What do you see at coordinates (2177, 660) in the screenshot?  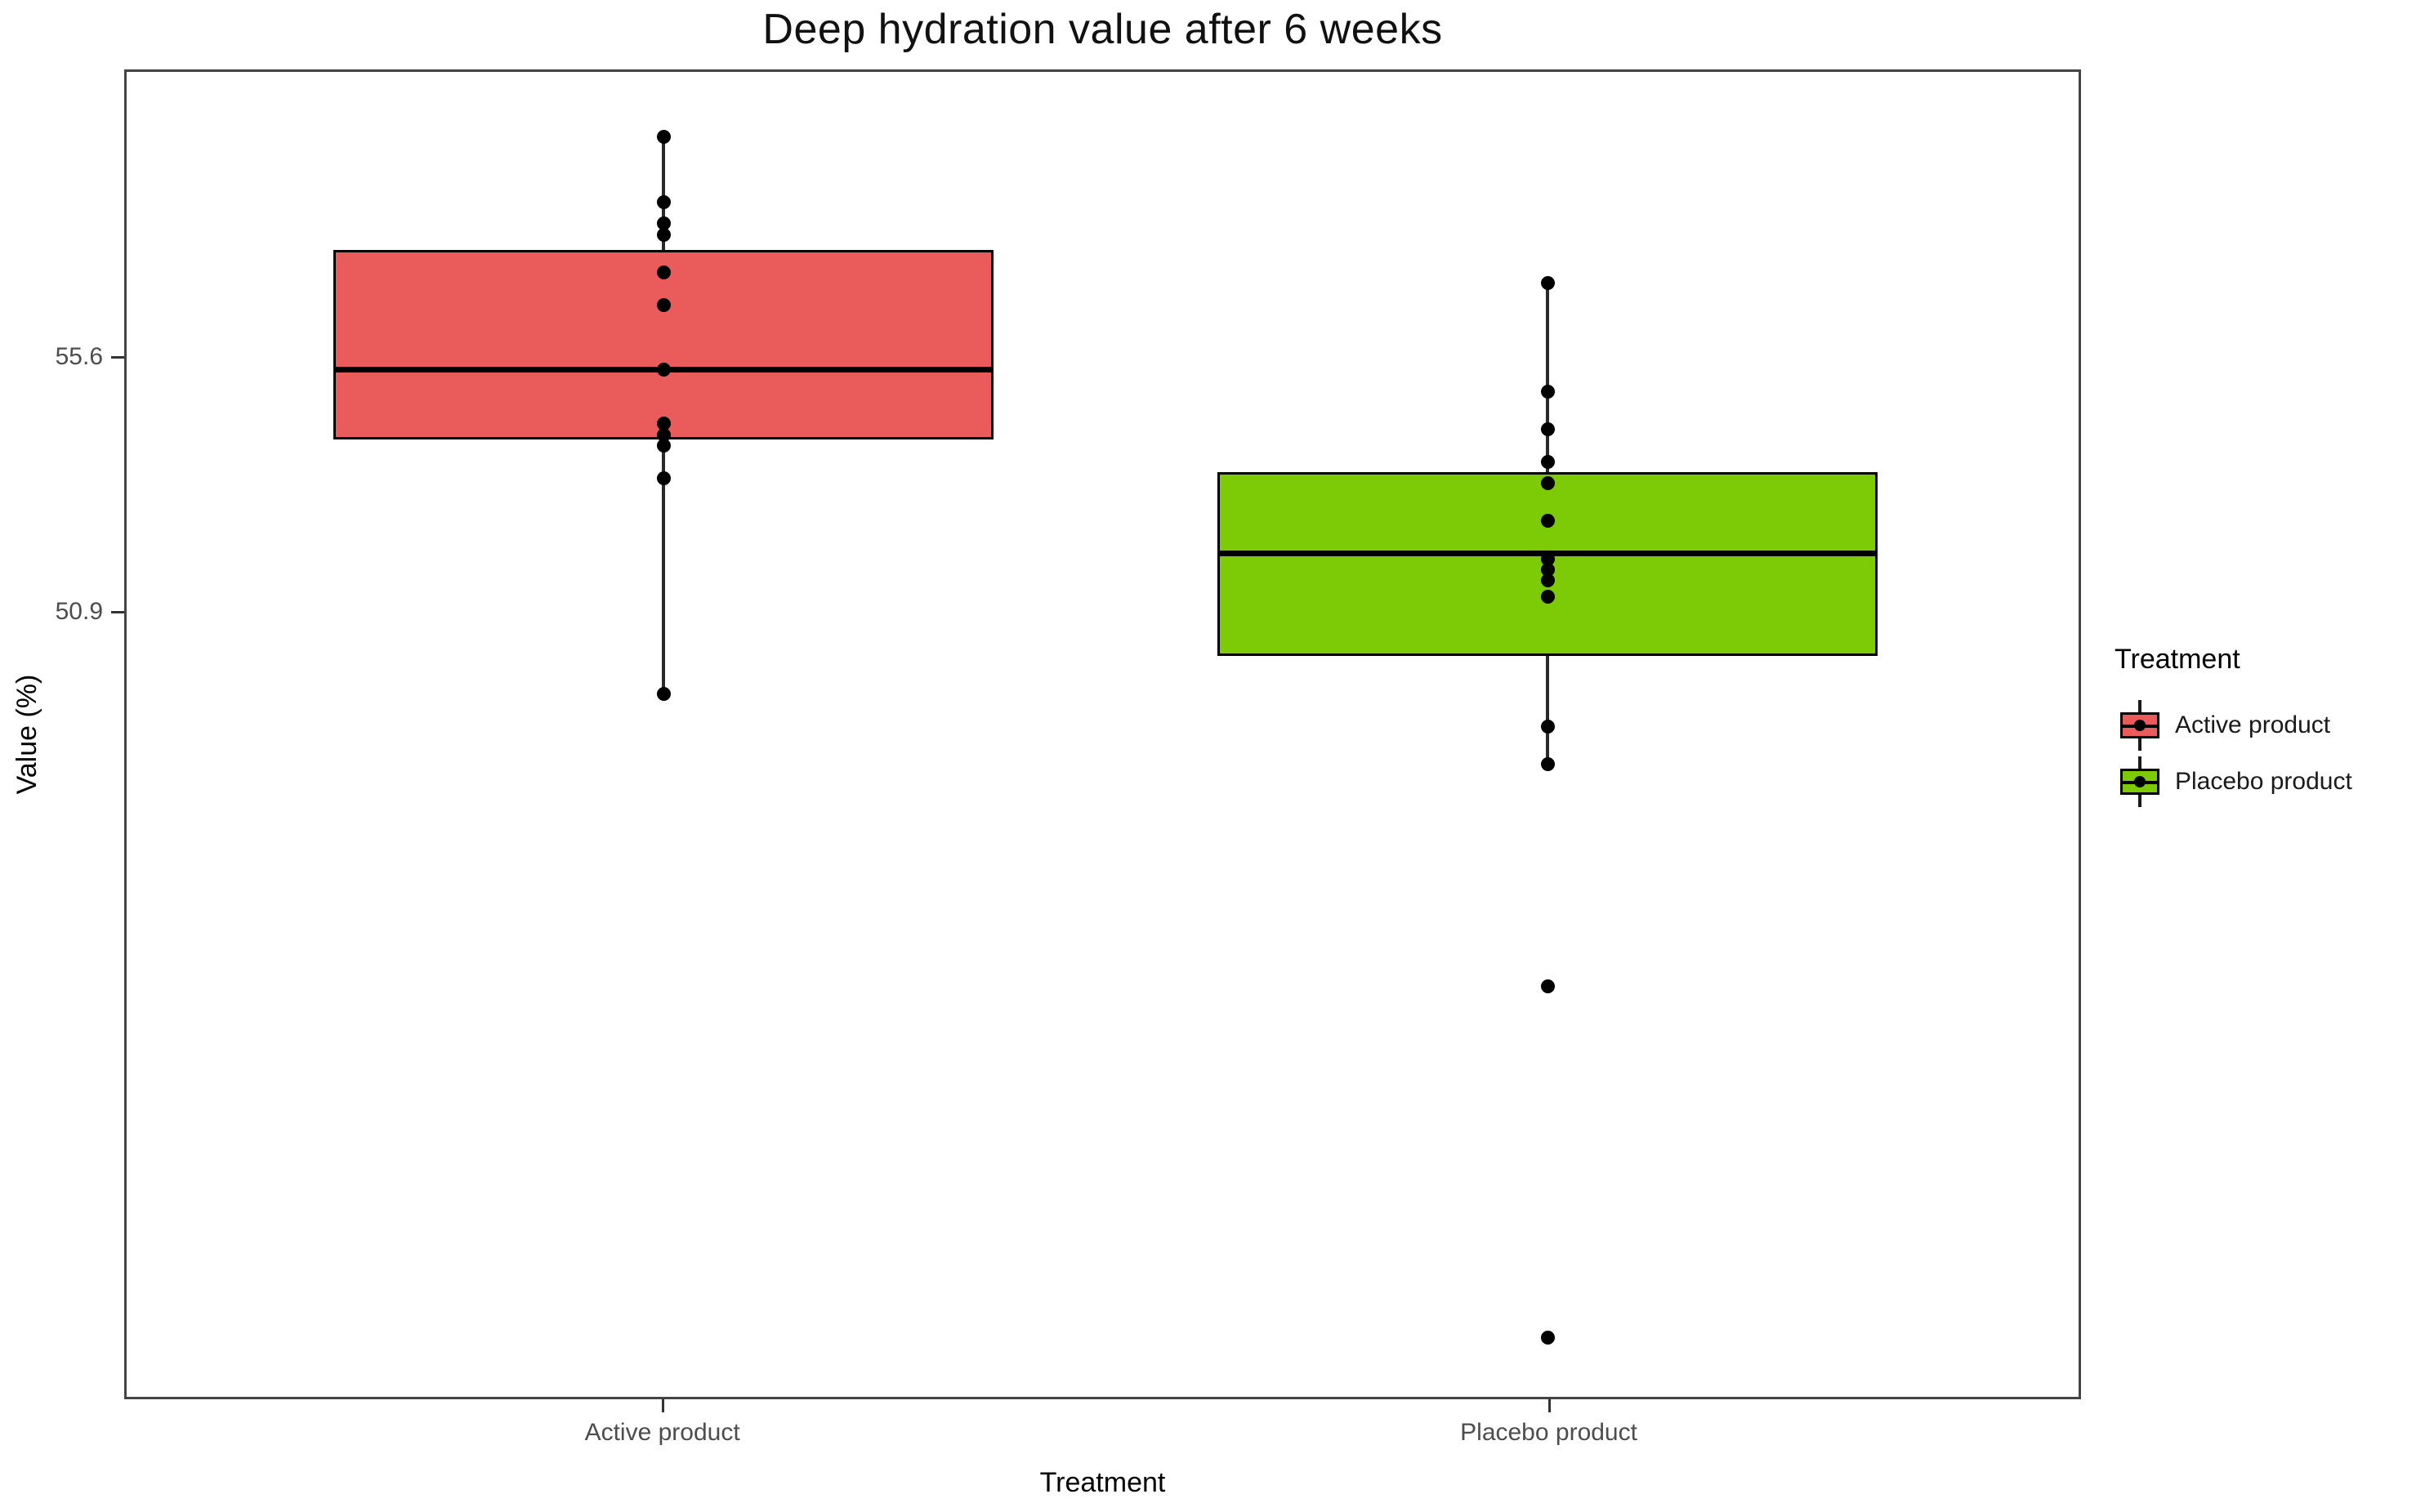 I see `legend-title: Treatment` at bounding box center [2177, 660].